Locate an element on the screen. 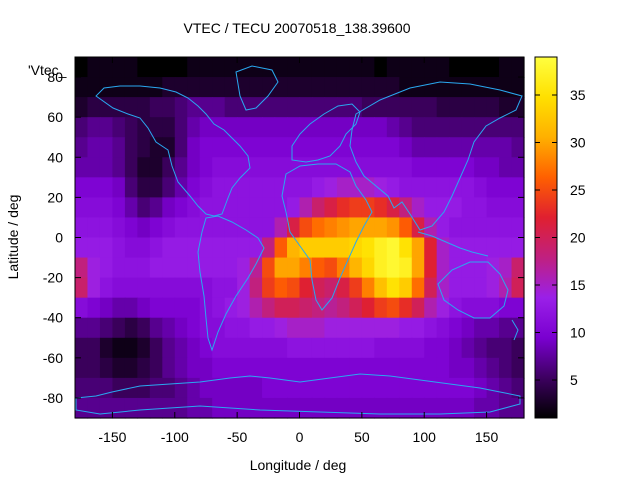 Image resolution: width=640 pixels, height=480 pixels. colorbar-tick-label: 20 is located at coordinates (578, 238).